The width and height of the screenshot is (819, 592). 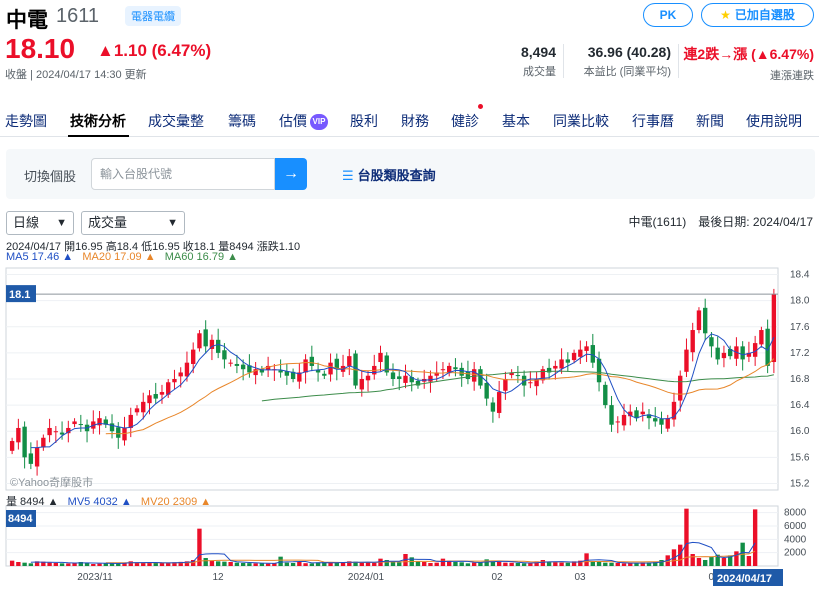 I want to click on pk-button: PK, so click(x=668, y=15).